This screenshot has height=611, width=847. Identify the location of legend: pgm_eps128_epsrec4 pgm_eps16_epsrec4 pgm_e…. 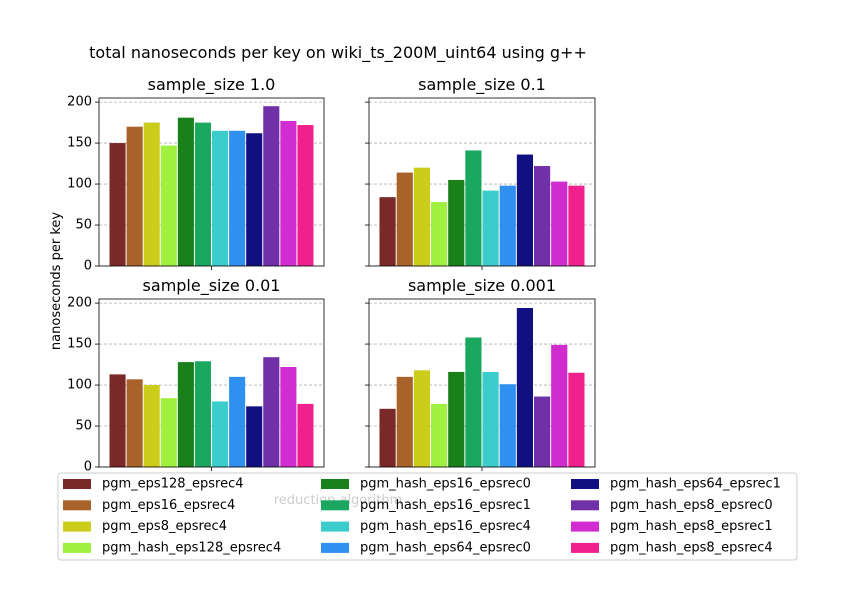
(427, 516).